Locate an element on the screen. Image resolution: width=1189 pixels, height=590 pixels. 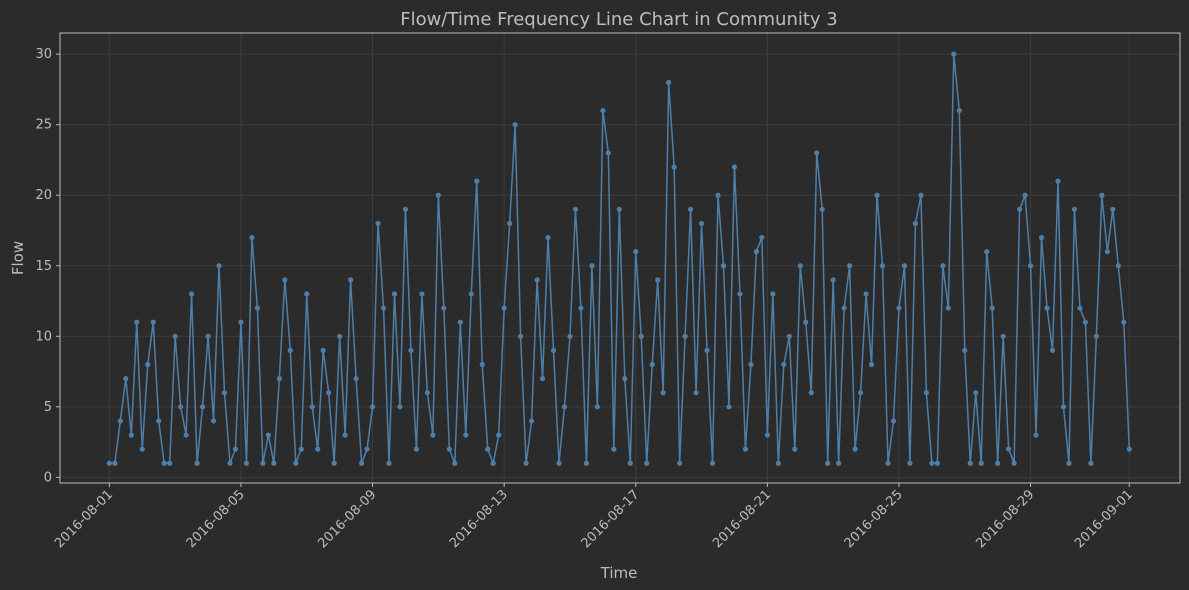
x-axis-label: Time is located at coordinates (619, 573).